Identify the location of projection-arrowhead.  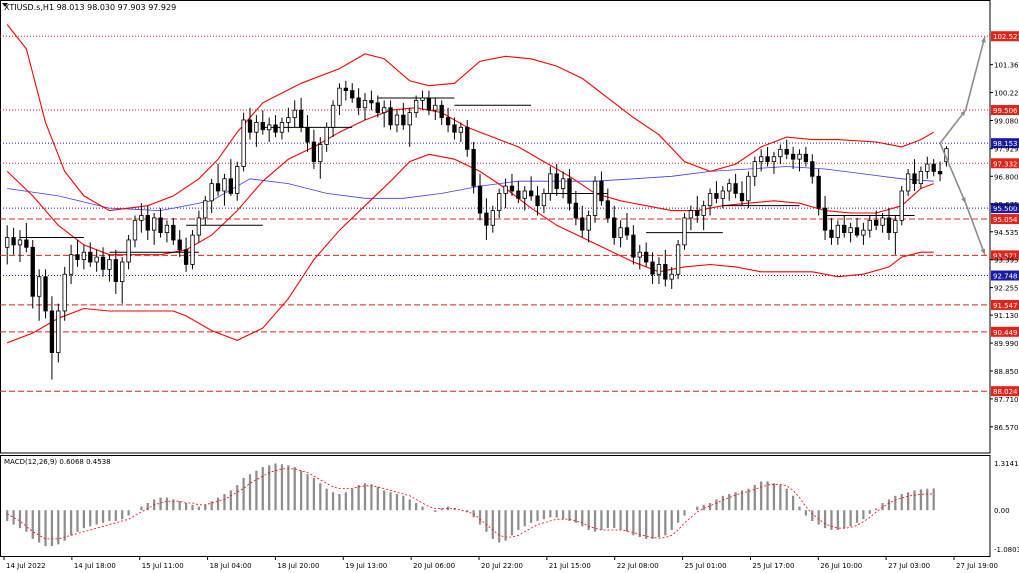
(983, 251).